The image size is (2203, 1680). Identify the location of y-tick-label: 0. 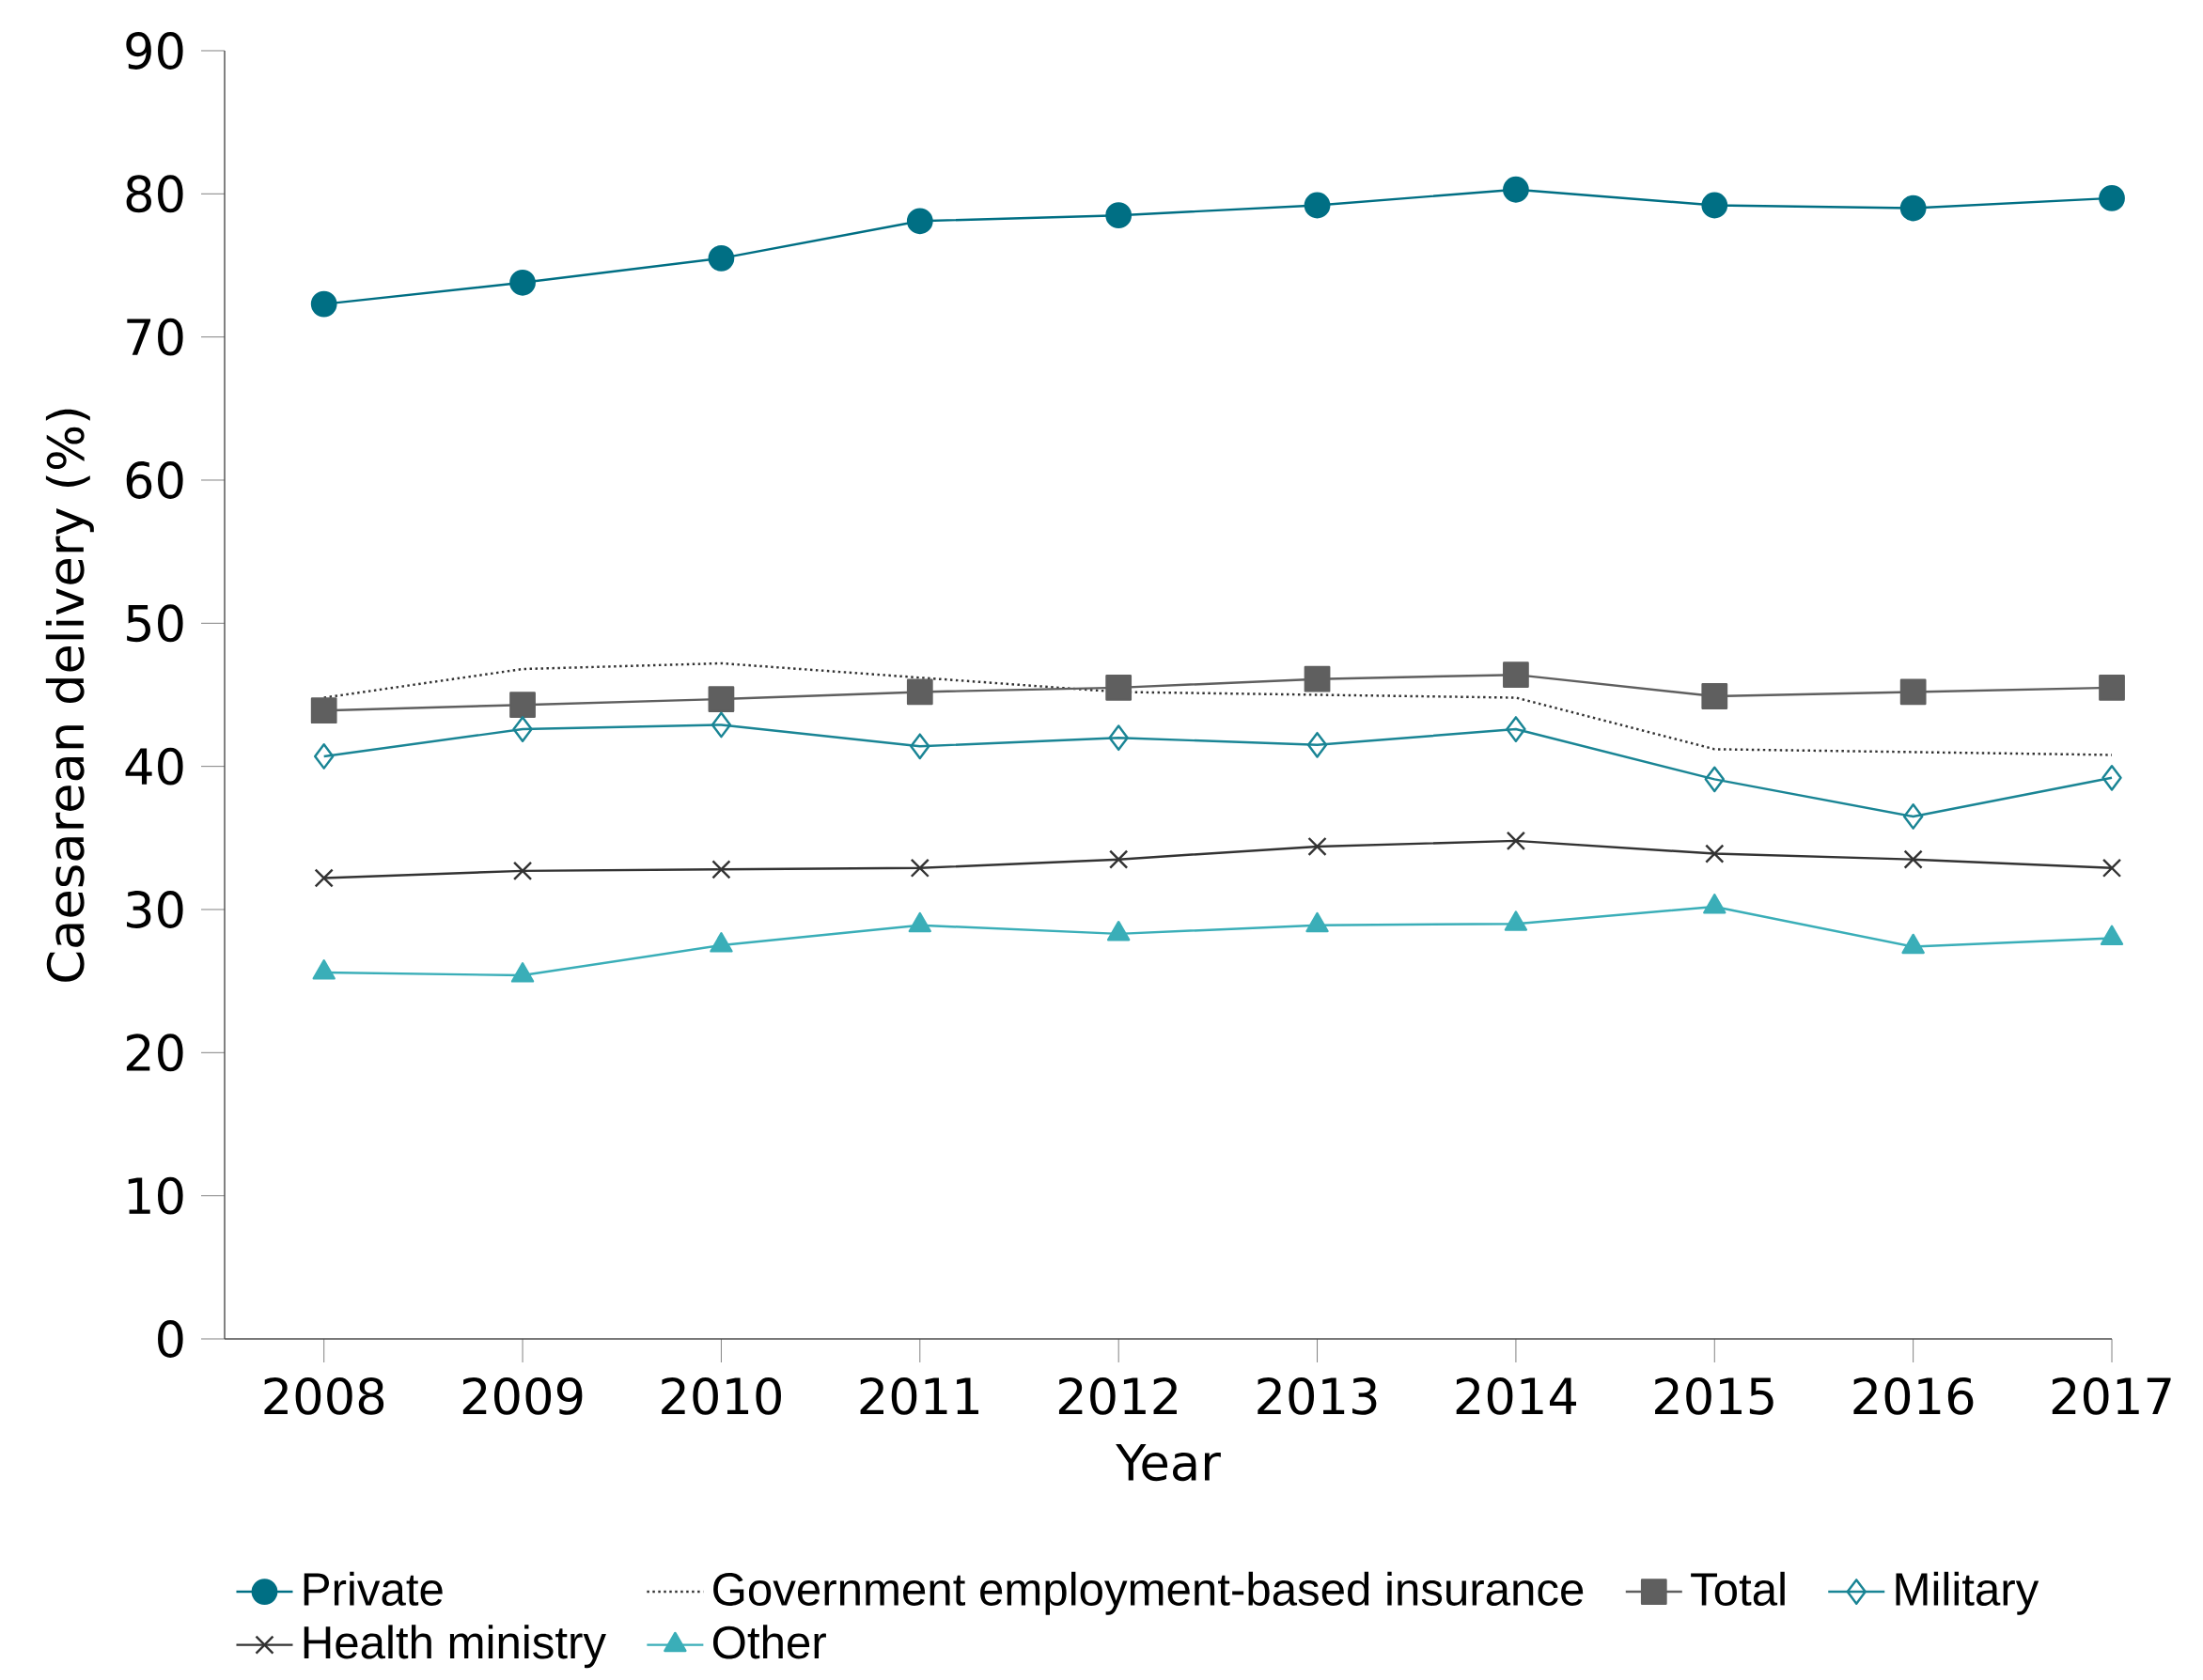
(171, 1339).